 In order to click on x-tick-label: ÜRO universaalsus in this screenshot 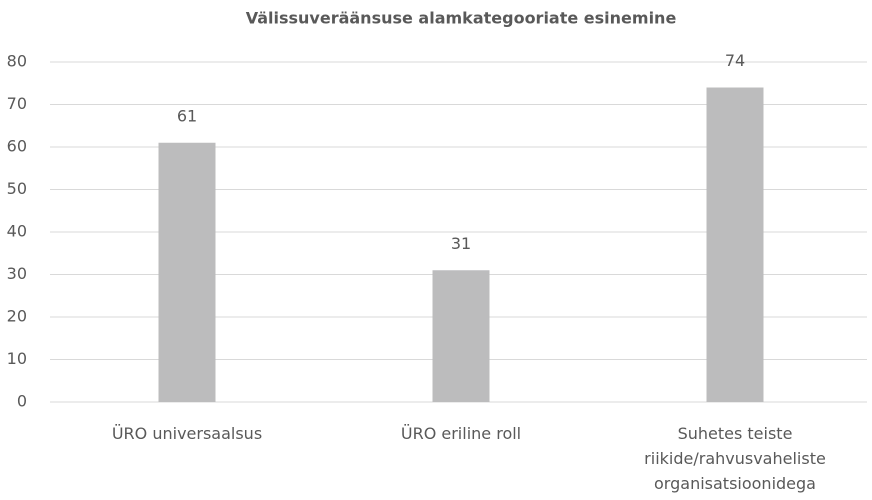, I will do `click(187, 433)`.